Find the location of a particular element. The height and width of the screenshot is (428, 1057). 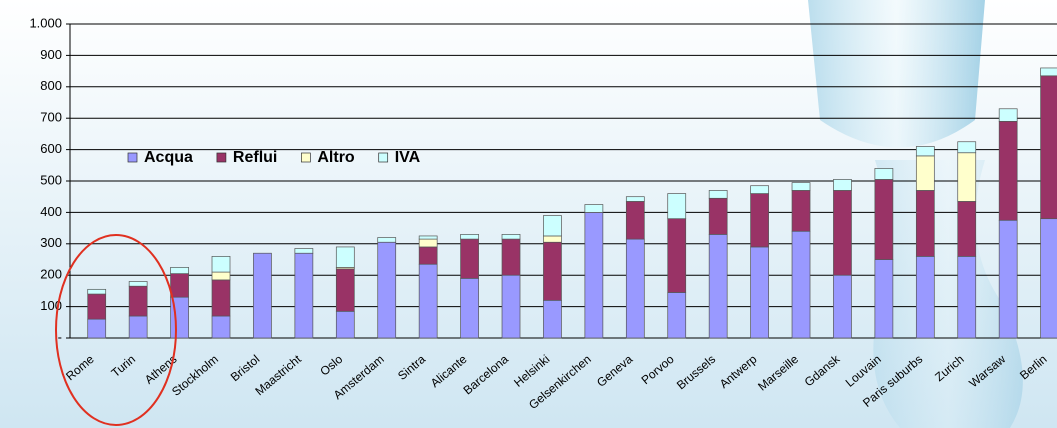

y-tick-label: 400 is located at coordinates (51, 211).